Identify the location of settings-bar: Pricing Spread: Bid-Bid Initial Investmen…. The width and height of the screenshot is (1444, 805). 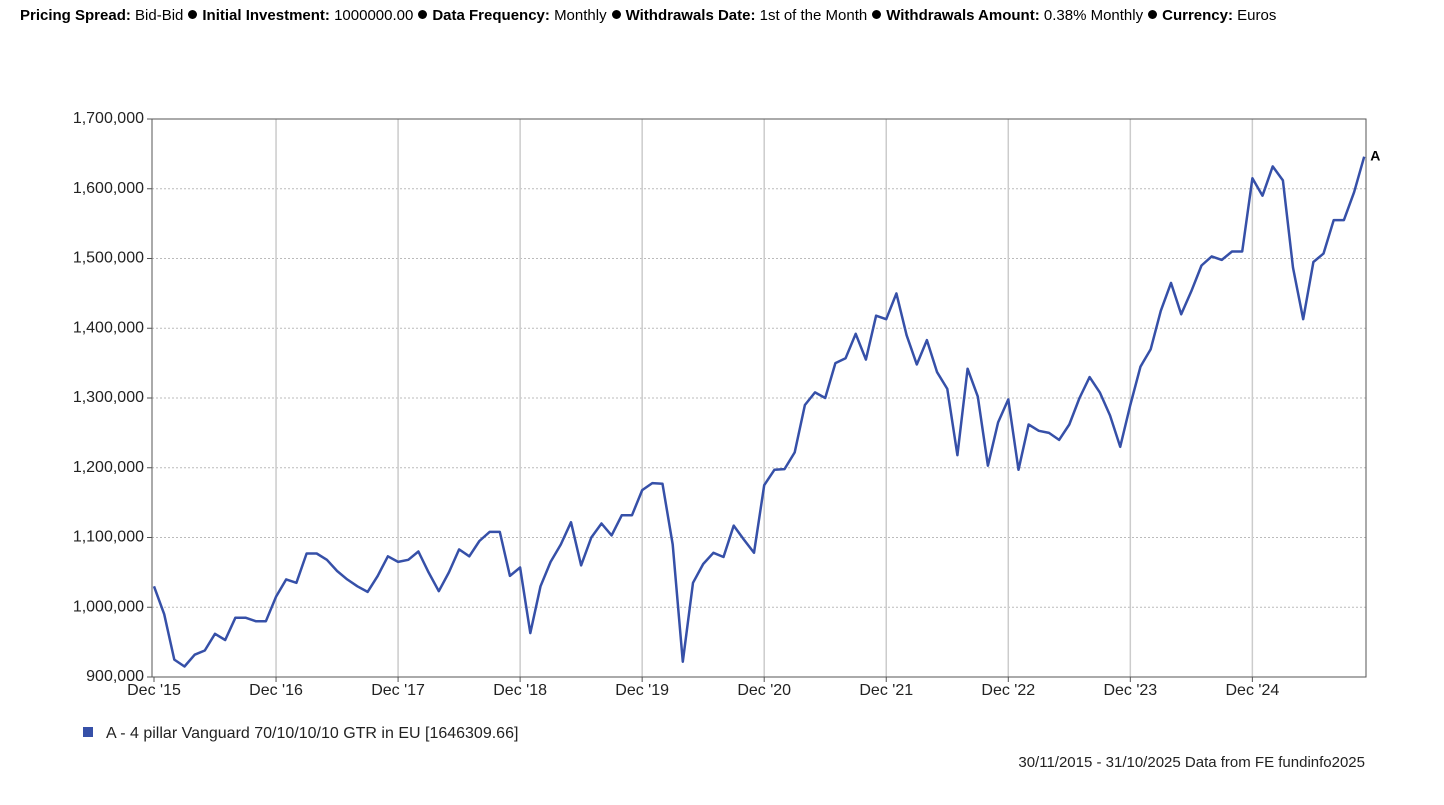
(648, 15).